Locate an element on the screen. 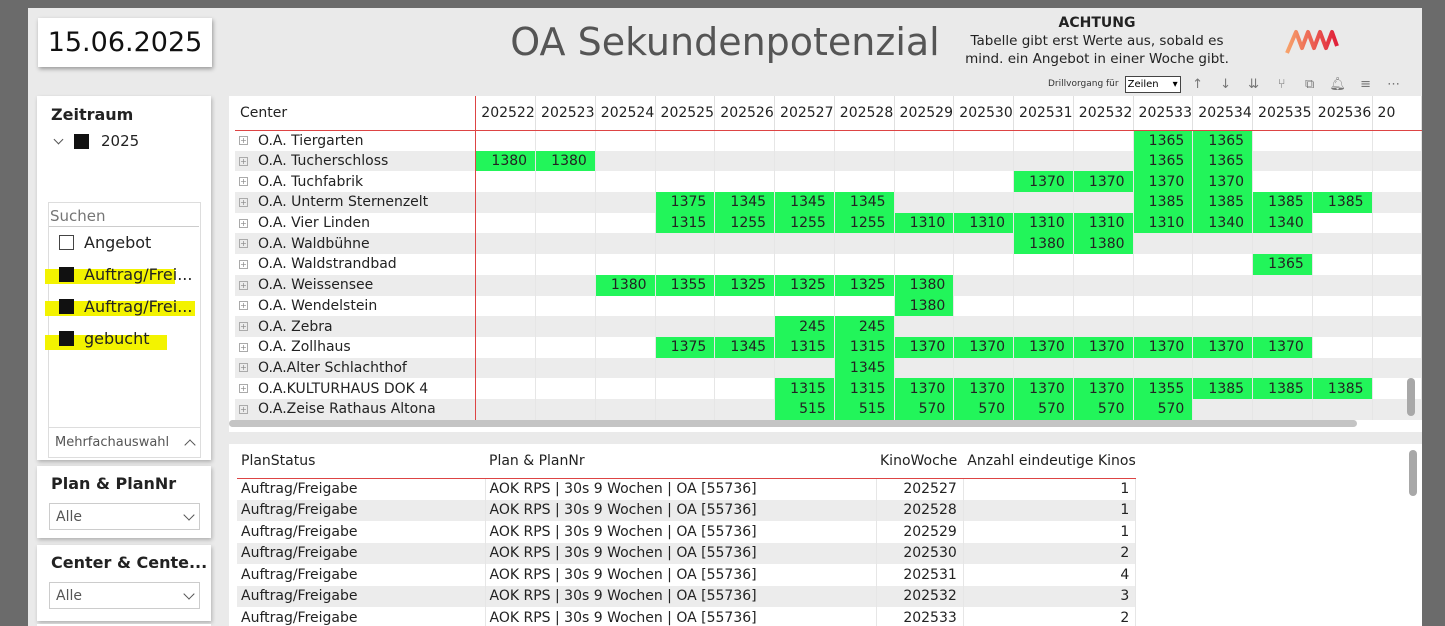 This screenshot has width=1445, height=626. chevron-down-icon is located at coordinates (58, 139).